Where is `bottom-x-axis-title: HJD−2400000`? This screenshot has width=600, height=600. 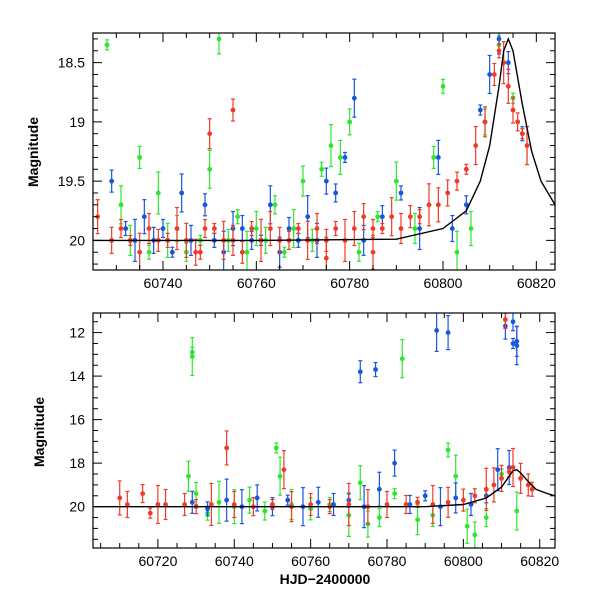 bottom-x-axis-title: HJD−2400000 is located at coordinates (325, 579).